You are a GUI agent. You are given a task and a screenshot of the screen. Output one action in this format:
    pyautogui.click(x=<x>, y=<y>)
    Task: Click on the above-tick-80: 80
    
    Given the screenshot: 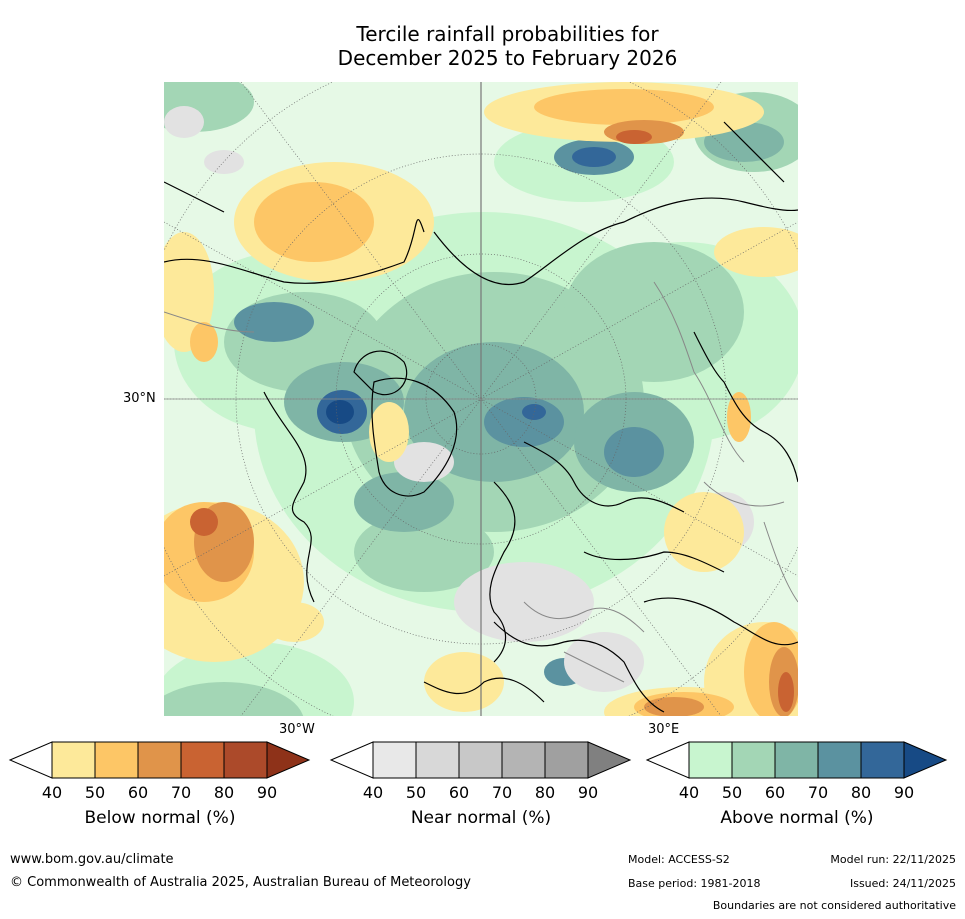 What is the action you would take?
    pyautogui.click(x=861, y=792)
    